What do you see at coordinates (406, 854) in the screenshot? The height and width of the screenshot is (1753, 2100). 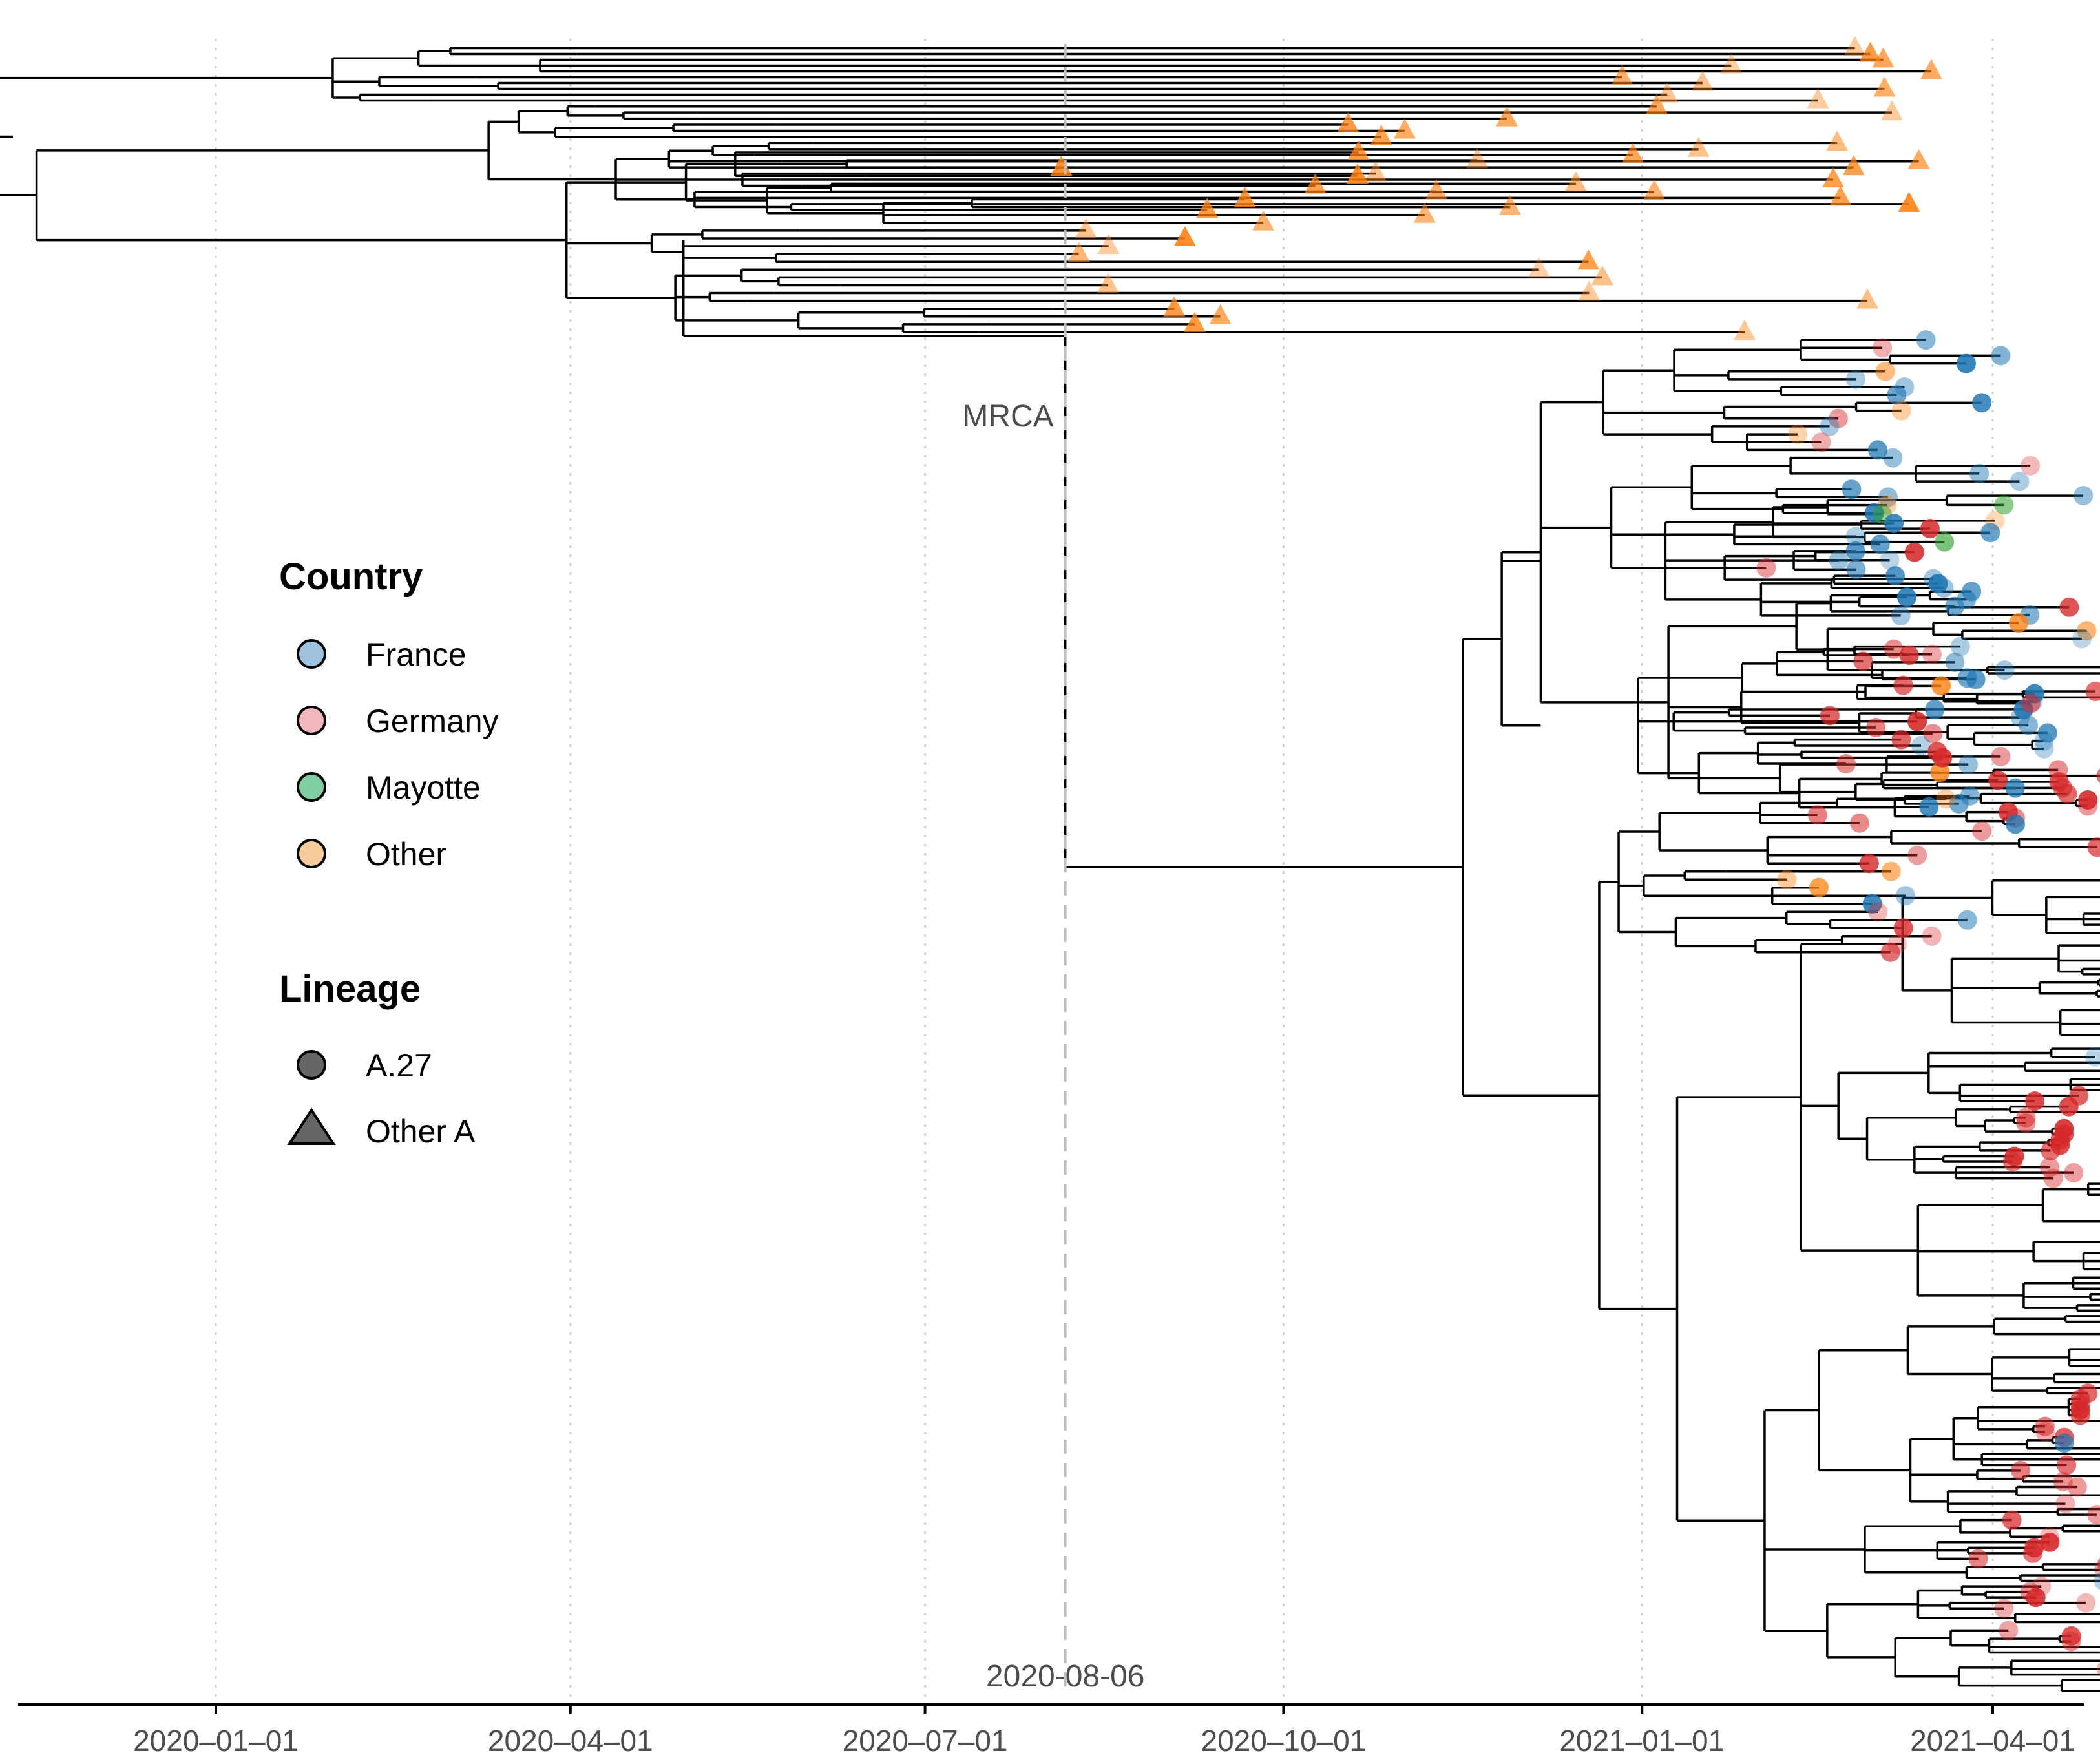 I see `legend-country-label: Other` at bounding box center [406, 854].